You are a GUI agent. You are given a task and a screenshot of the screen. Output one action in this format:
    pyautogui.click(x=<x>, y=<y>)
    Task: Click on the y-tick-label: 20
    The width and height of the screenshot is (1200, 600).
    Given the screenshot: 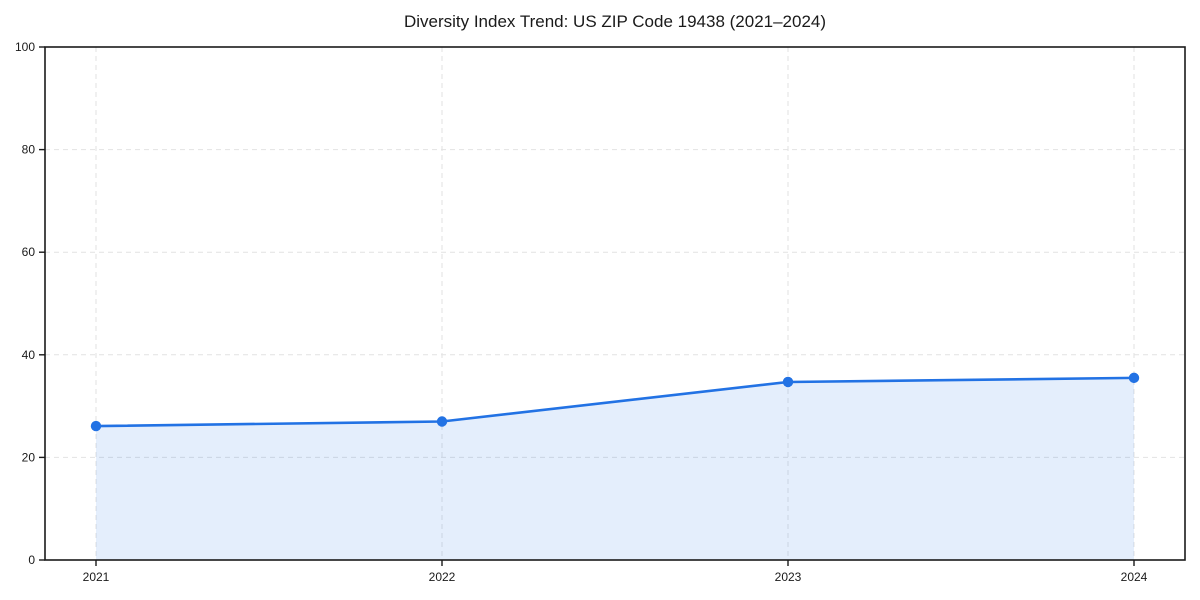 What is the action you would take?
    pyautogui.click(x=29, y=457)
    